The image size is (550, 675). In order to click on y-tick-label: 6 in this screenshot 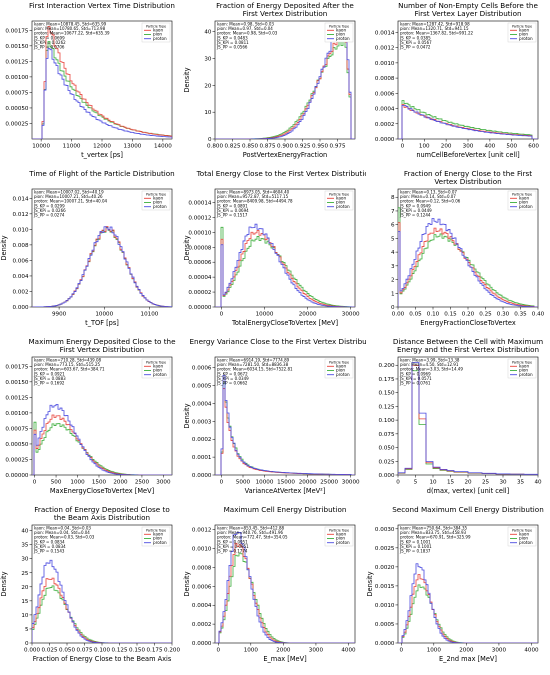, I will do `click(393, 226)`.